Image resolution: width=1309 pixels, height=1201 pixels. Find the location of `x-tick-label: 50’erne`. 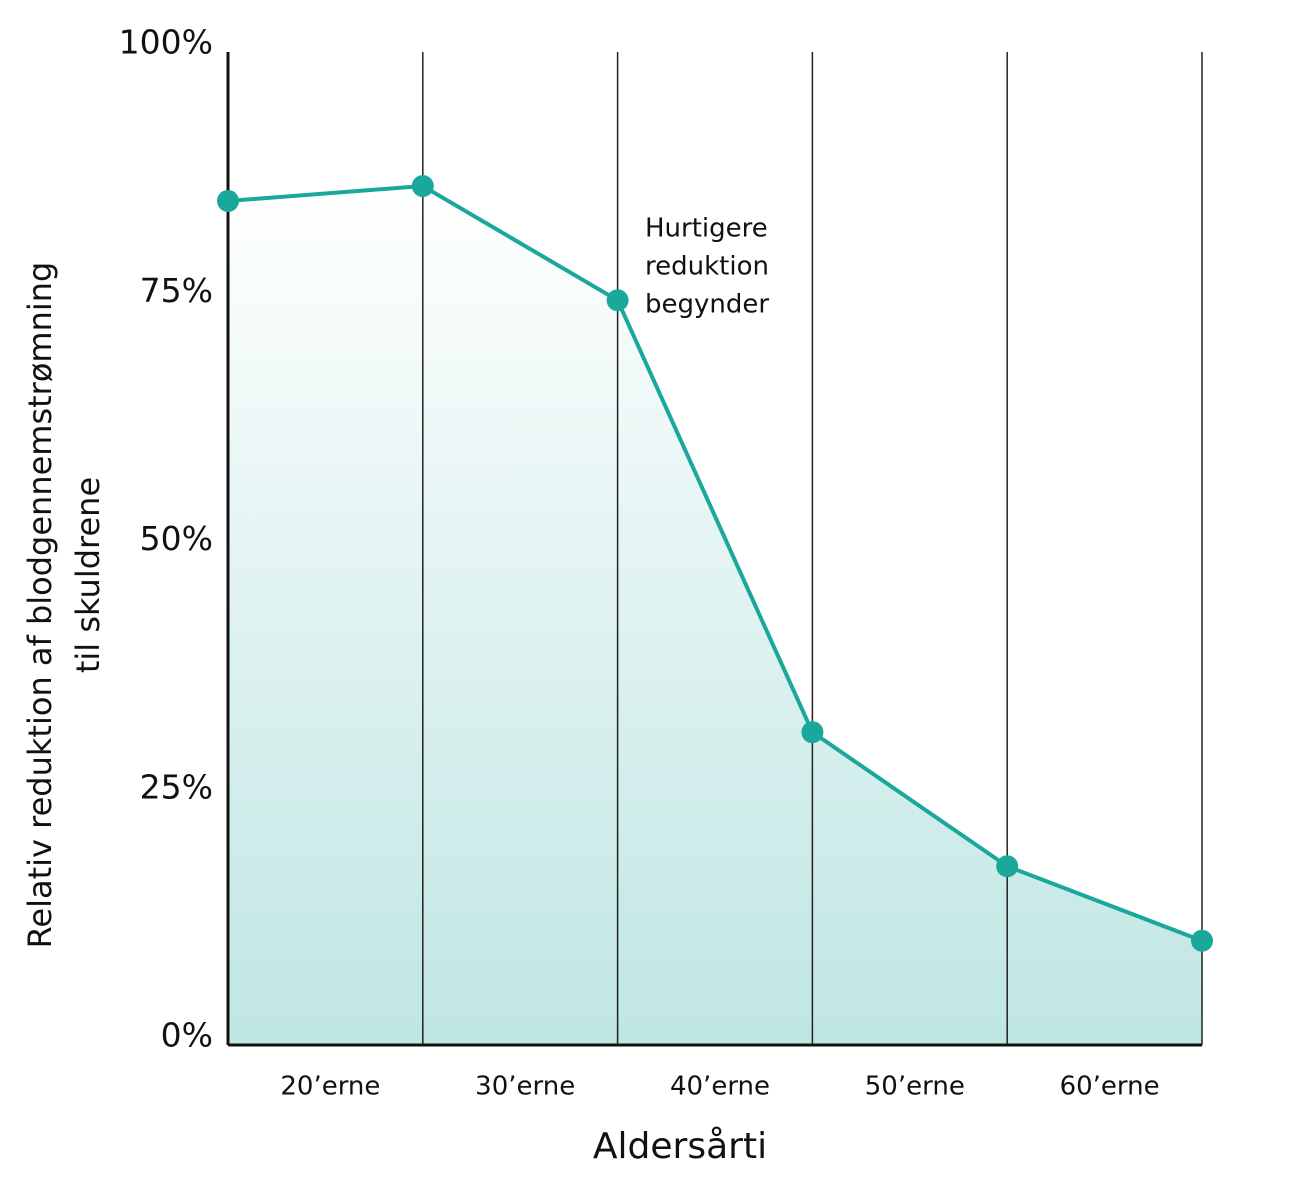

x-tick-label: 50’erne is located at coordinates (915, 1087).